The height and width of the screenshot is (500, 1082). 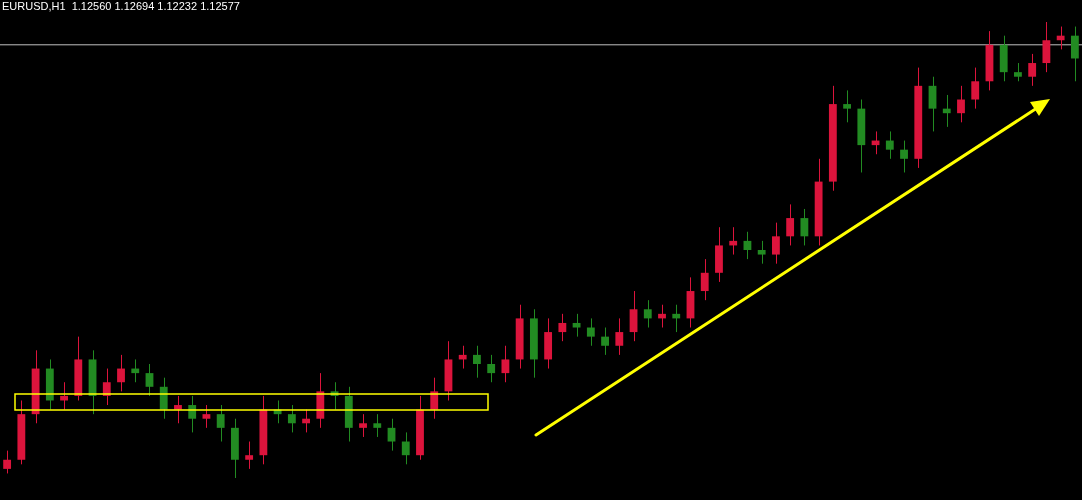 What do you see at coordinates (121, 6) in the screenshot?
I see `chart-title: EURUSD,H1 1.12560 1.12694 1.12232 1.12577` at bounding box center [121, 6].